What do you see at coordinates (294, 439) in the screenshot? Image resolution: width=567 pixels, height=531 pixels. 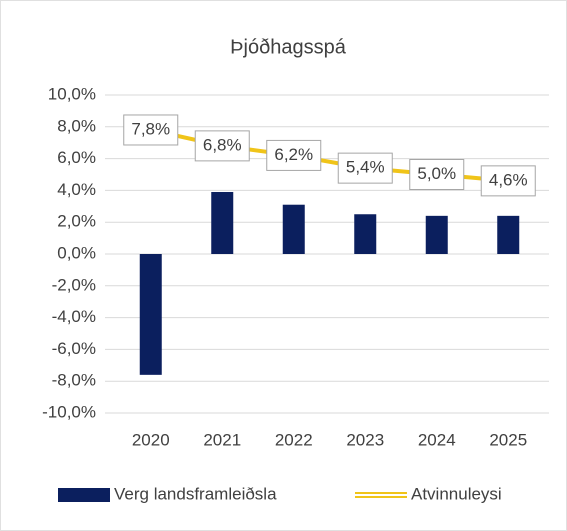 I see `x-tick-label: 2022` at bounding box center [294, 439].